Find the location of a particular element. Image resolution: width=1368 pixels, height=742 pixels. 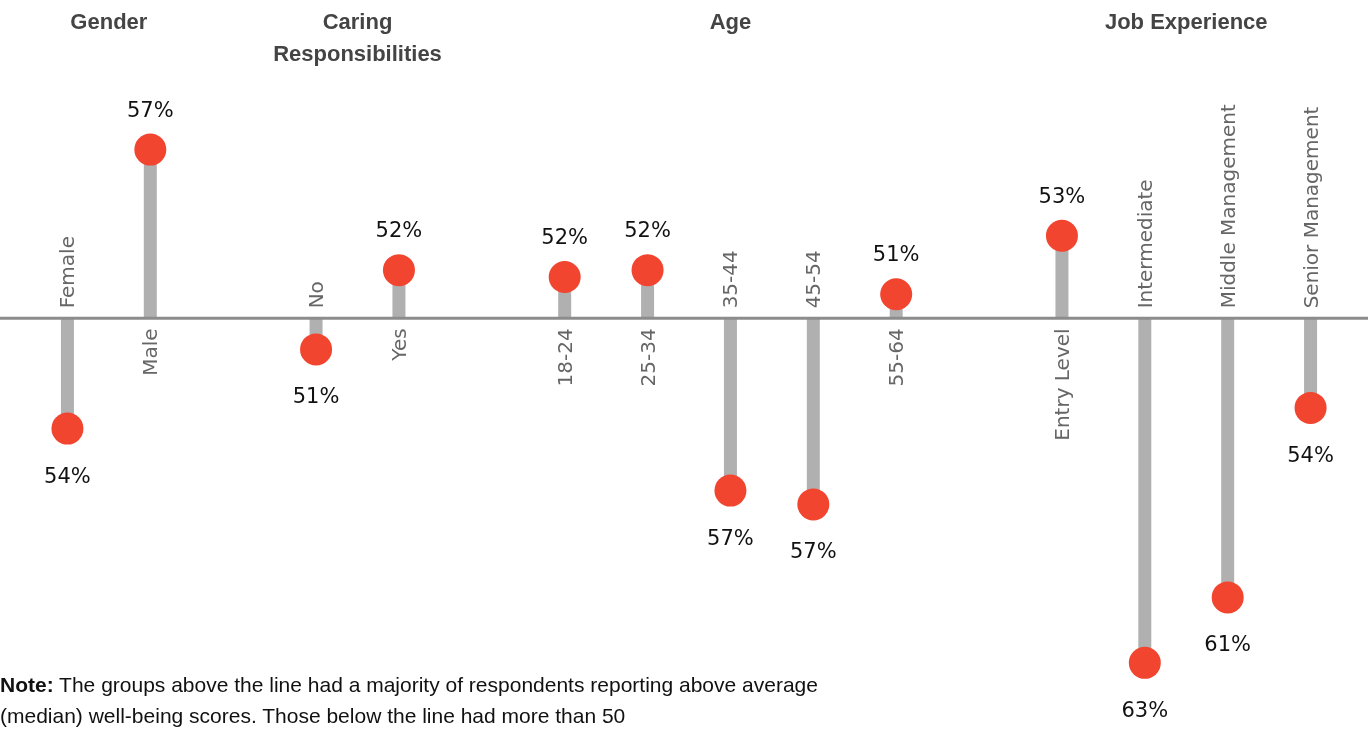

annotation: 61% is located at coordinates (1228, 644).